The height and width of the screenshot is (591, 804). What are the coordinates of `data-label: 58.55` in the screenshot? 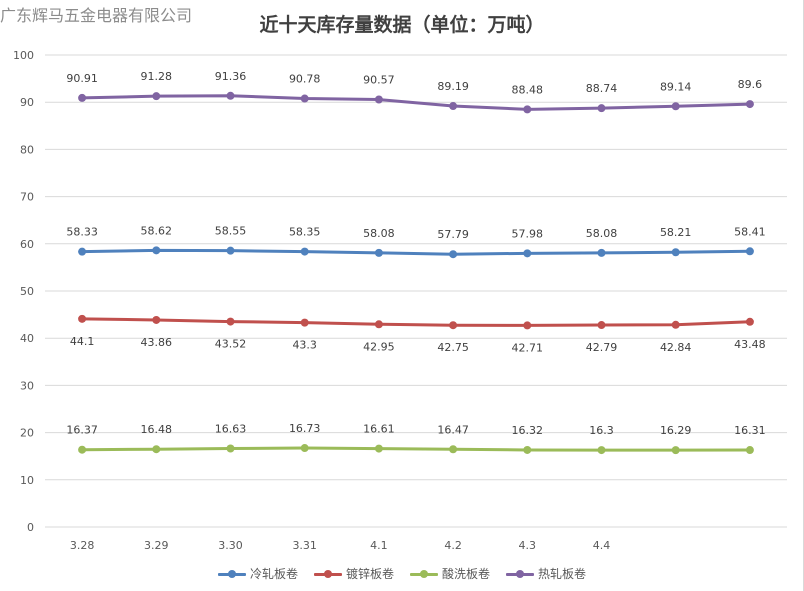 It's located at (231, 231).